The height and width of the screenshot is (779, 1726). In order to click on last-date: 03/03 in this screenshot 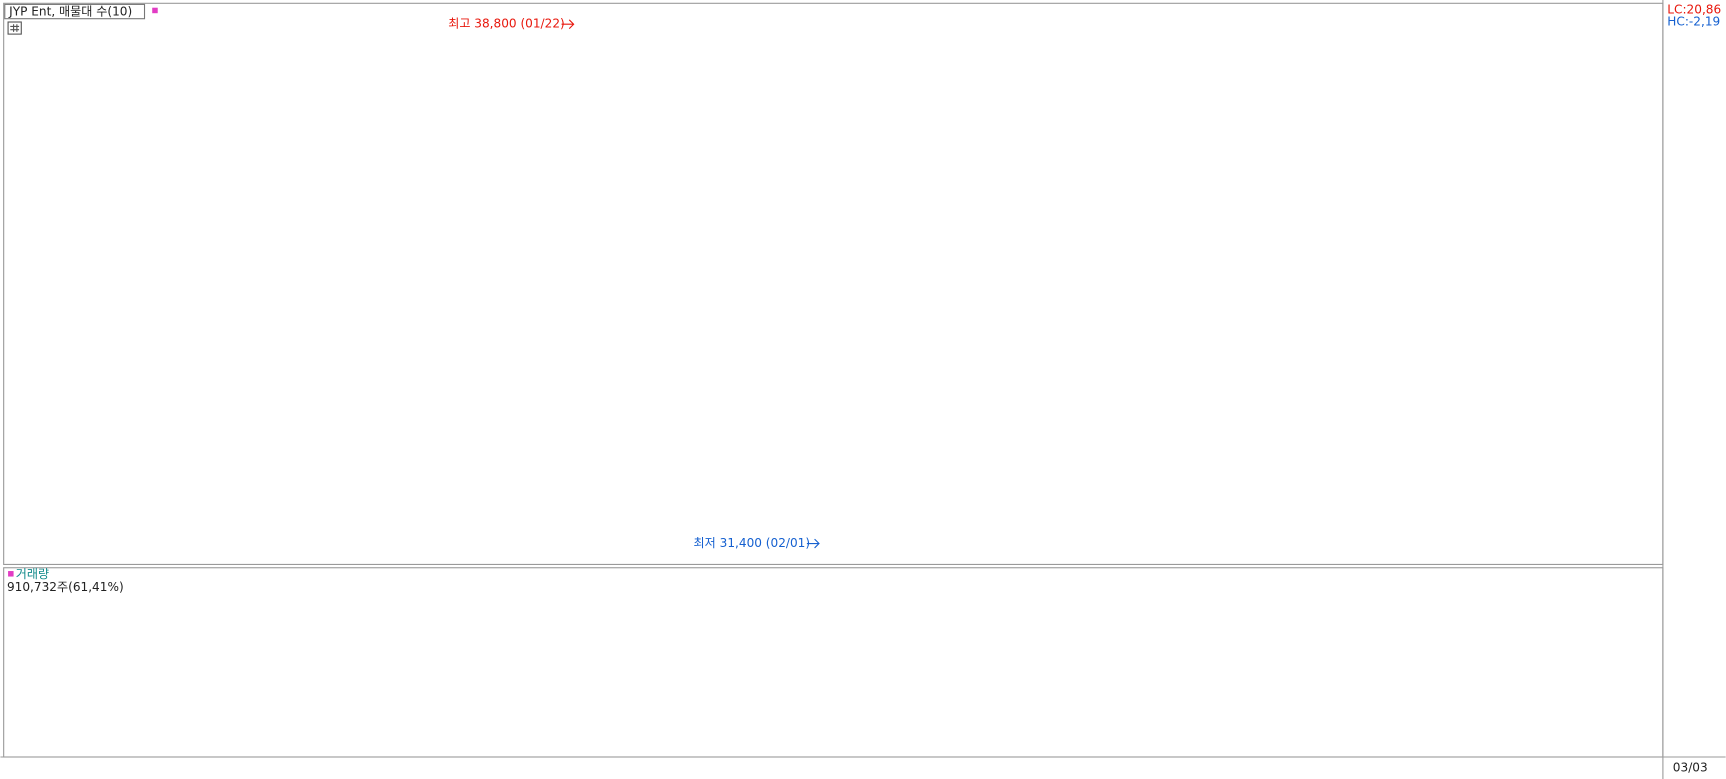, I will do `click(1690, 767)`.